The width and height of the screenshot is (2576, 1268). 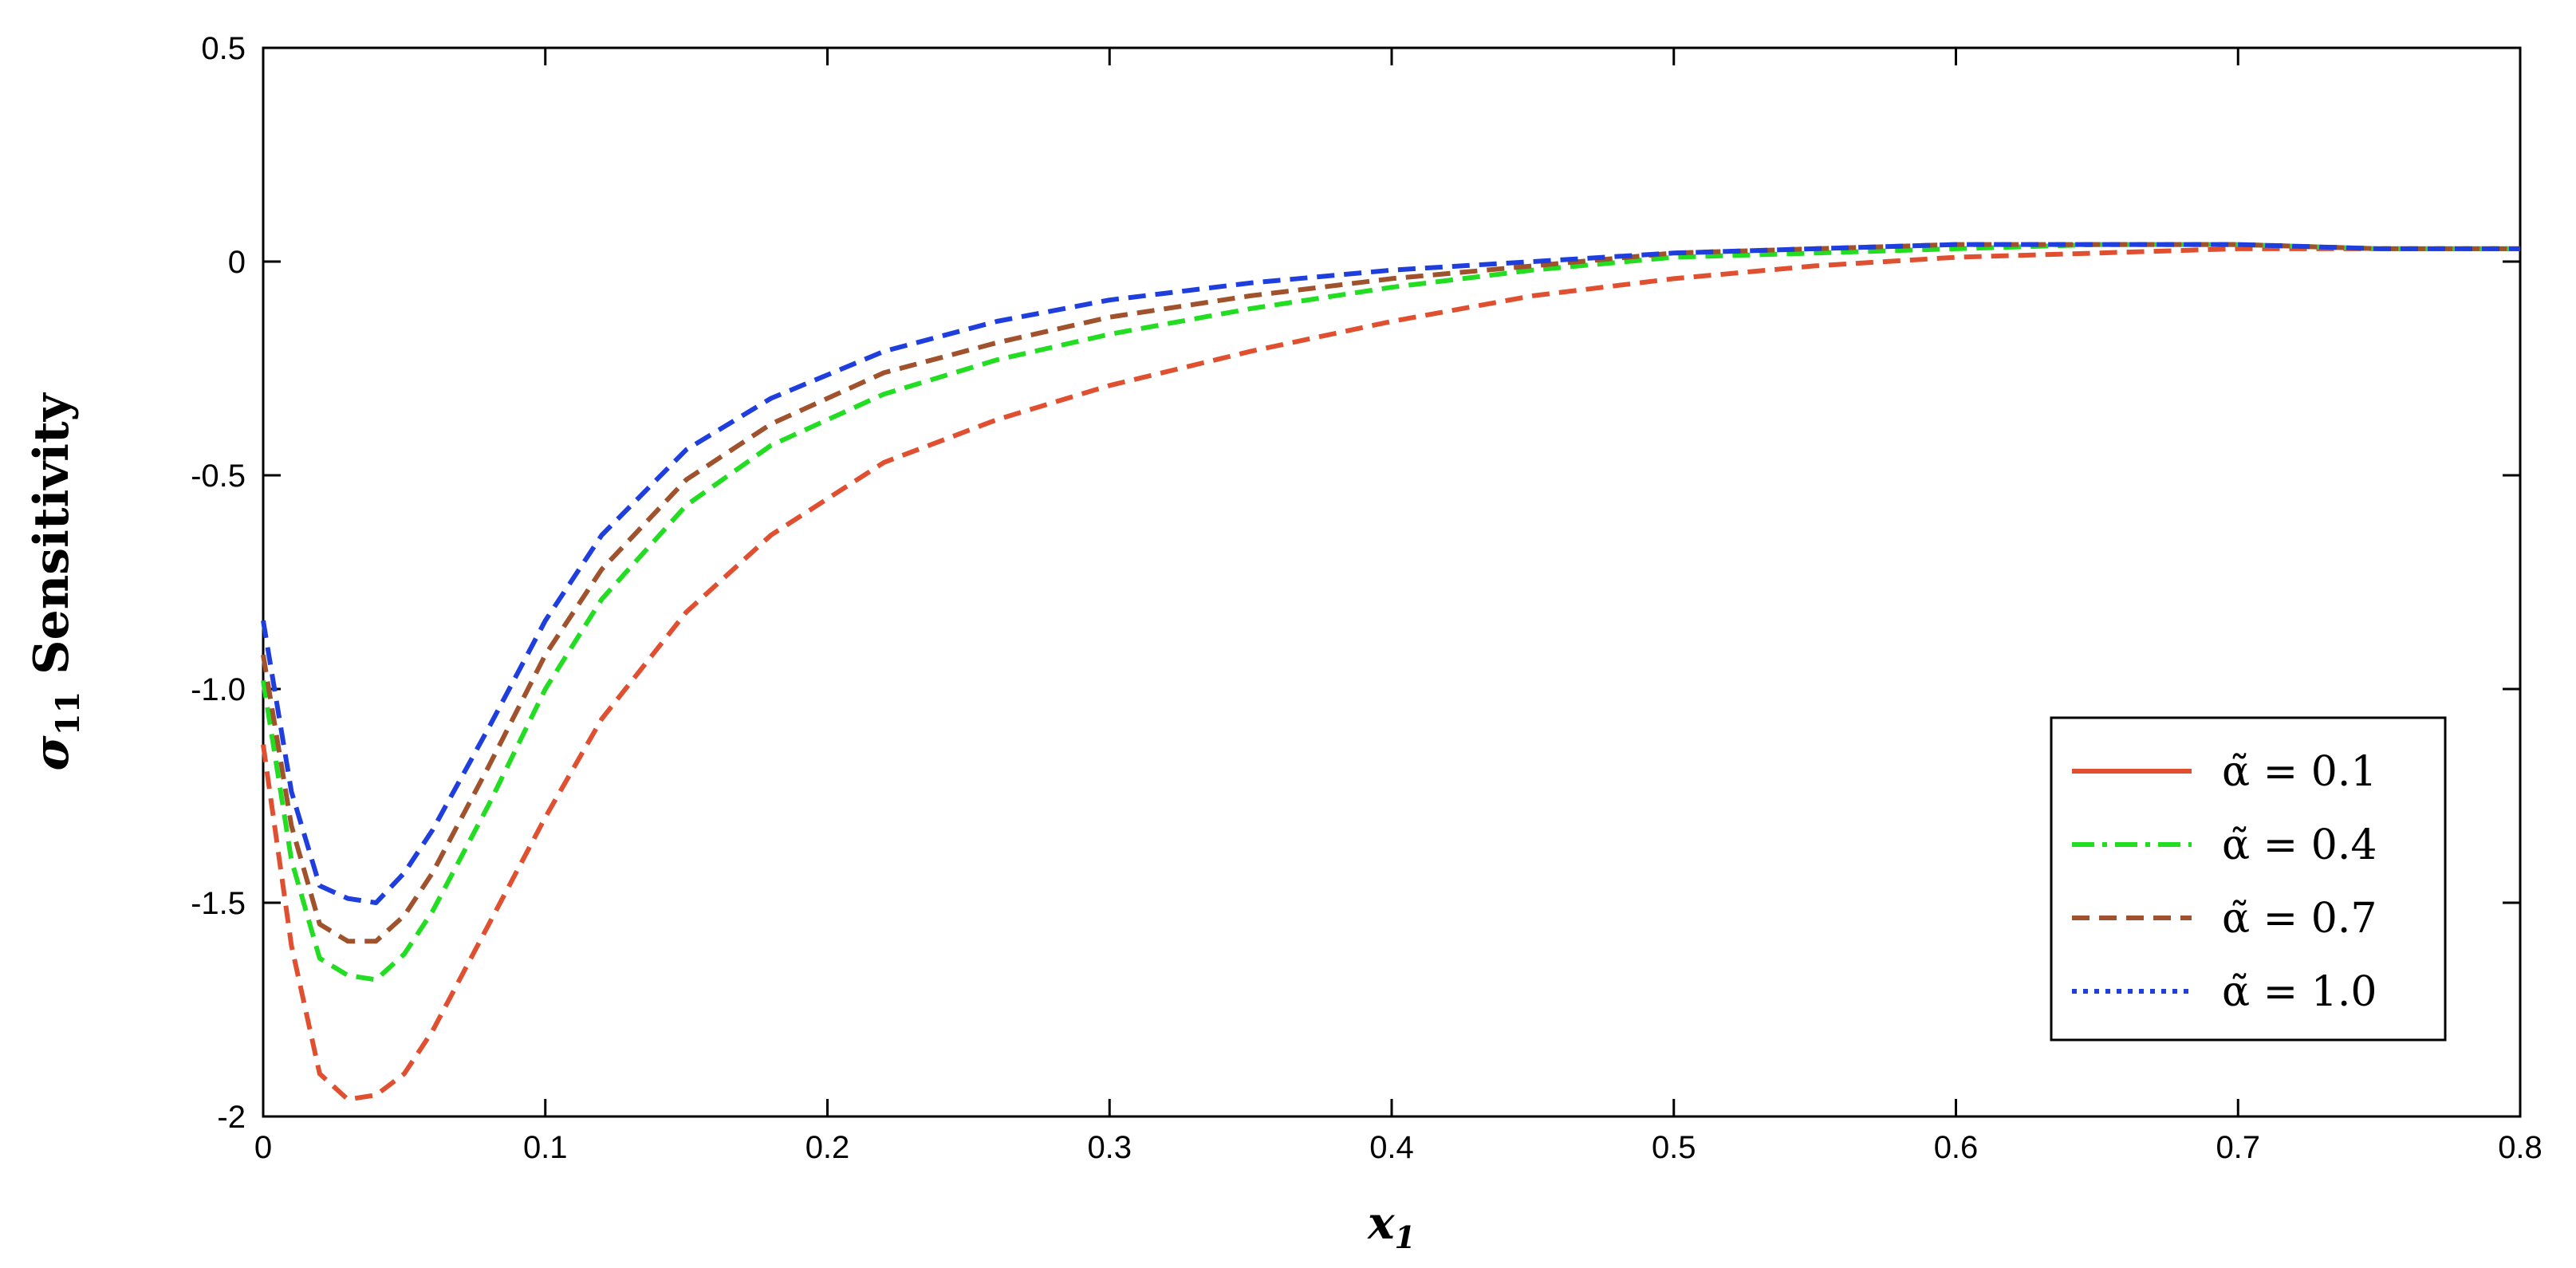 I want to click on x-tick-label: 0.7, so click(x=2238, y=1148).